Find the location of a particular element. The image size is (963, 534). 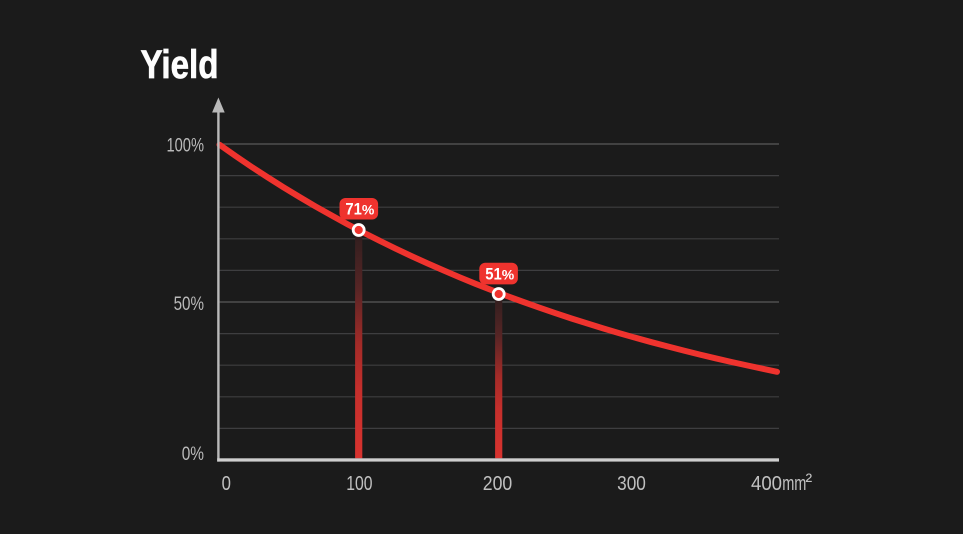

svg-text: Yield is located at coordinates (180, 65).